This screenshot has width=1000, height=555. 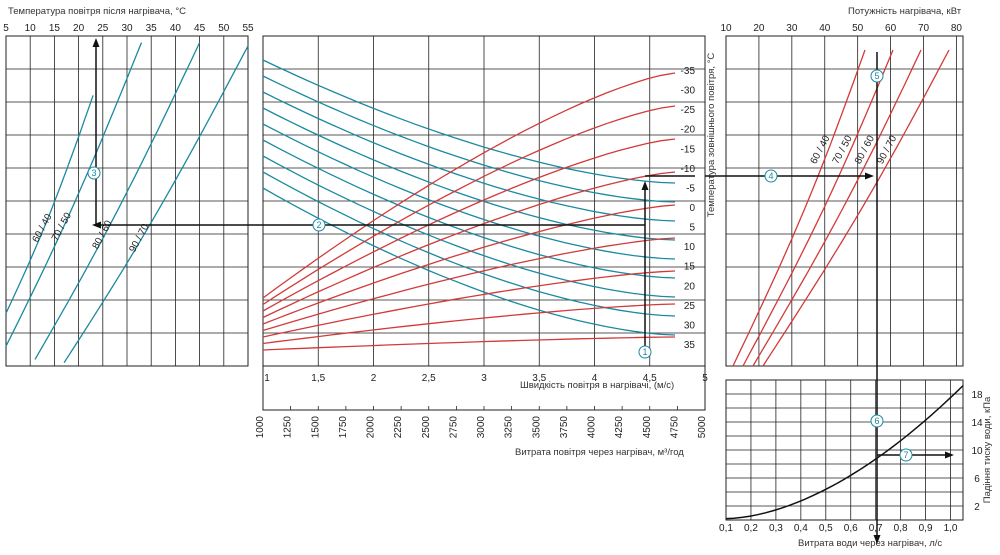 I want to click on rb-y-tick: 14, so click(x=977, y=423).